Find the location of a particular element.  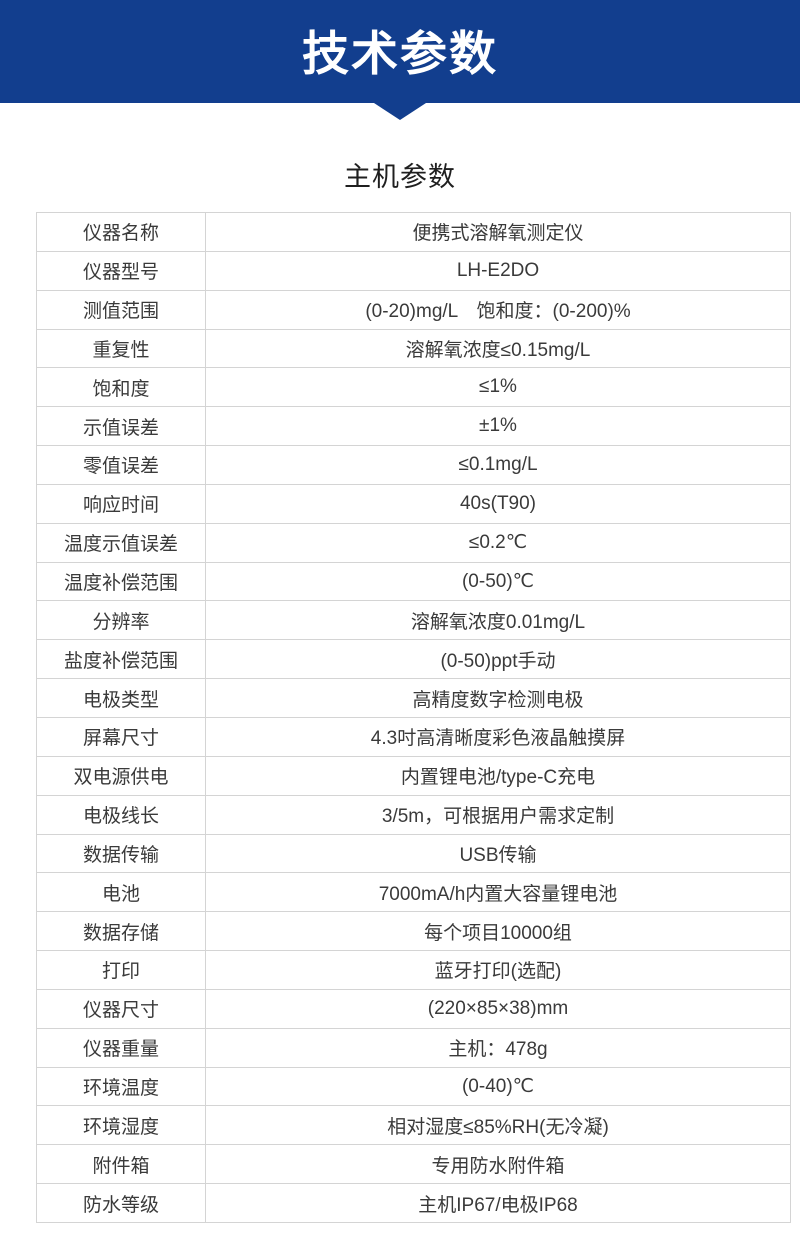

table-row: 数据传输 USB传输 is located at coordinates (413, 853).